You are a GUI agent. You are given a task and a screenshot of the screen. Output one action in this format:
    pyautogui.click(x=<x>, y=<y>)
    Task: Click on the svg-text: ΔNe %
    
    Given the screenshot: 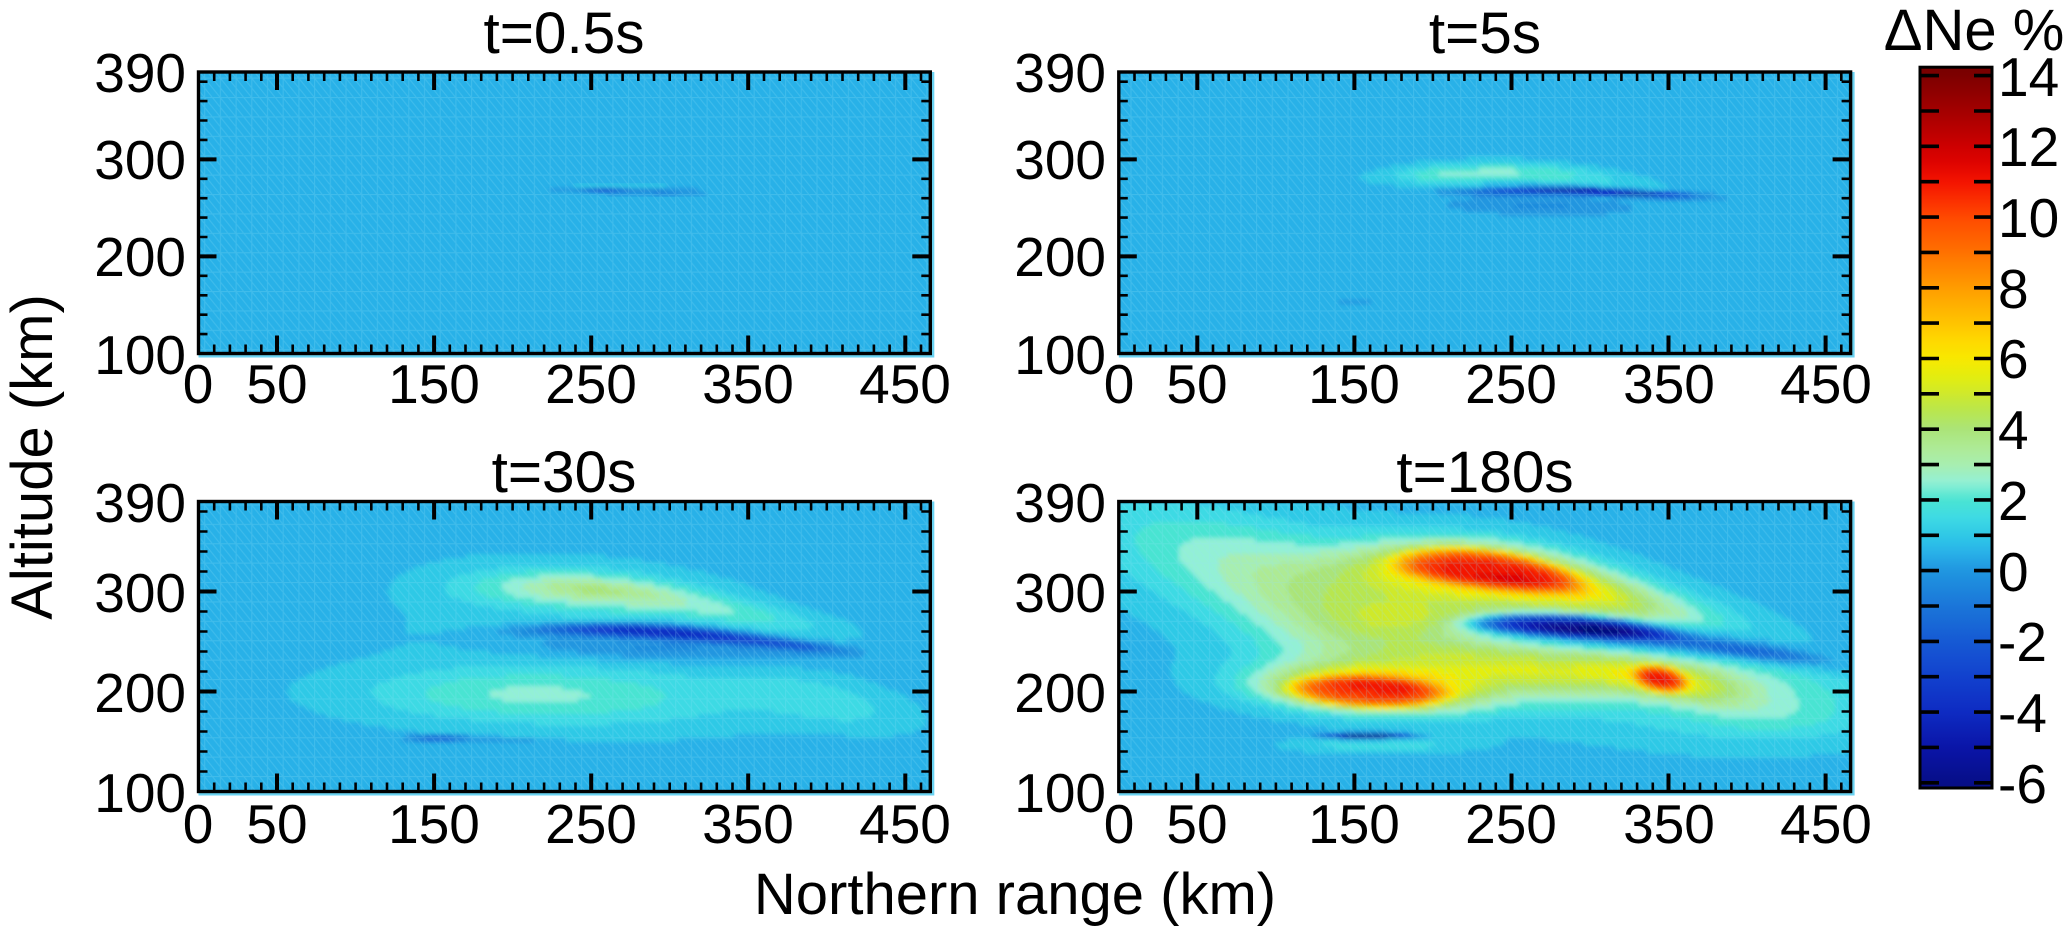 What is the action you would take?
    pyautogui.click(x=1974, y=31)
    